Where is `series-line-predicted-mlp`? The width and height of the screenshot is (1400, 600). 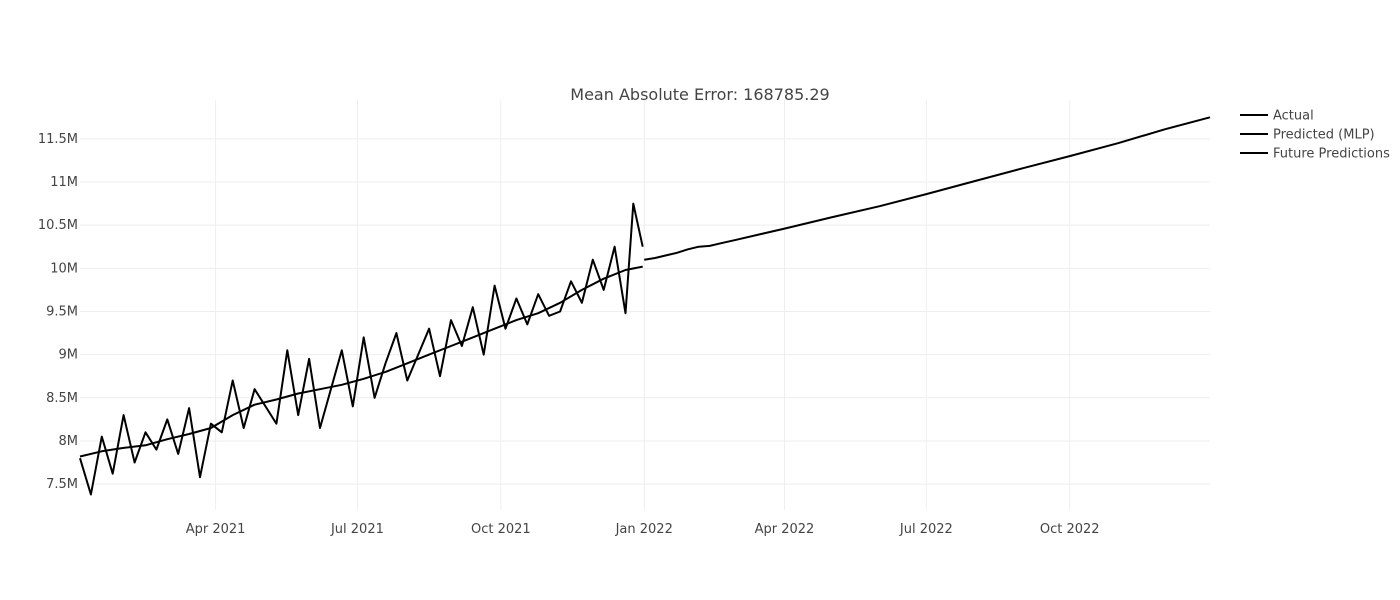 series-line-predicted-mlp is located at coordinates (361, 361).